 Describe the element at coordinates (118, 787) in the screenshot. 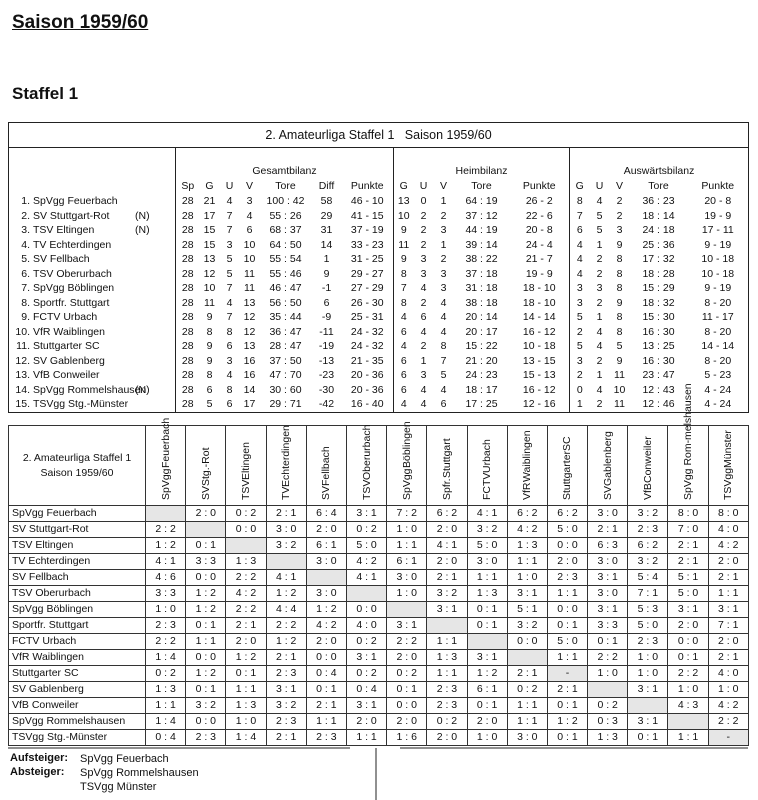

I see `relegated-team: TSVgg Münster` at that location.